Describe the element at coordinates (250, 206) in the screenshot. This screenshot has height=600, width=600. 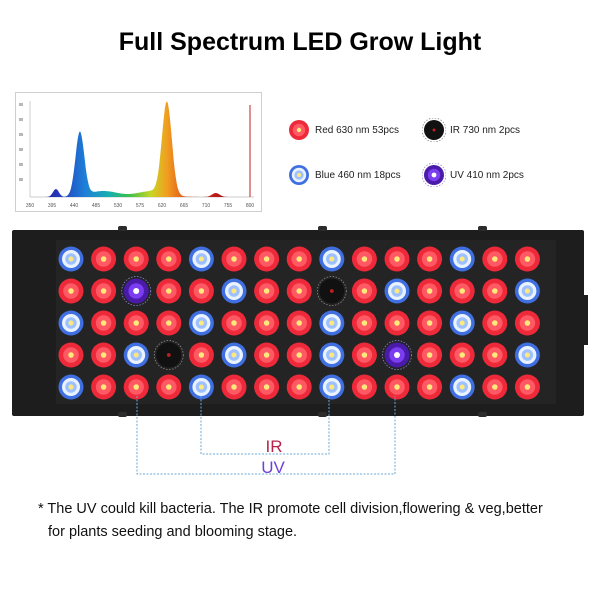
I see `spectrum-tick-label: 800` at that location.